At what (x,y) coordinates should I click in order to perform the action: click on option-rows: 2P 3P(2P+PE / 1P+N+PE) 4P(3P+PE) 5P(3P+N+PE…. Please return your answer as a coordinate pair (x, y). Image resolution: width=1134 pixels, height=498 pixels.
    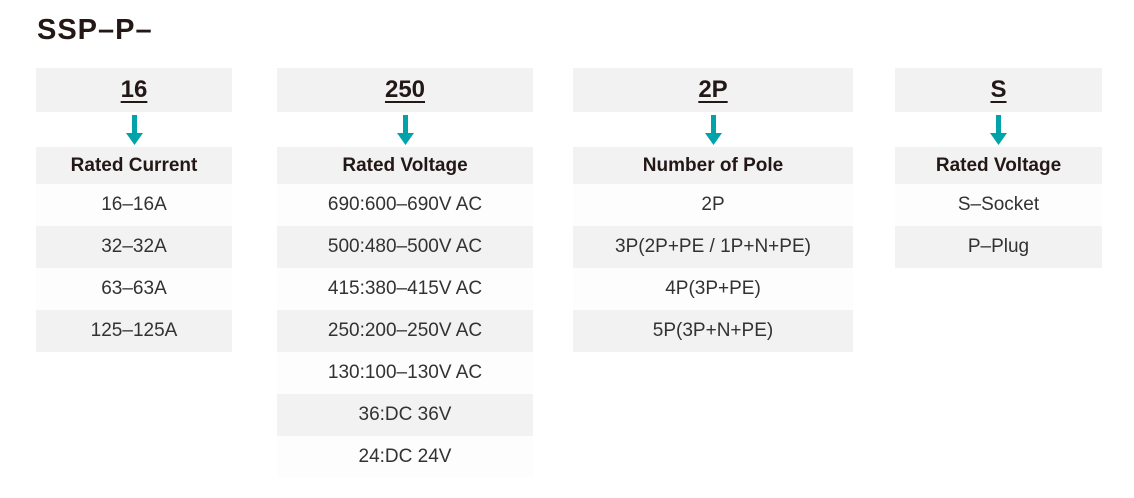
    Looking at the image, I should click on (713, 268).